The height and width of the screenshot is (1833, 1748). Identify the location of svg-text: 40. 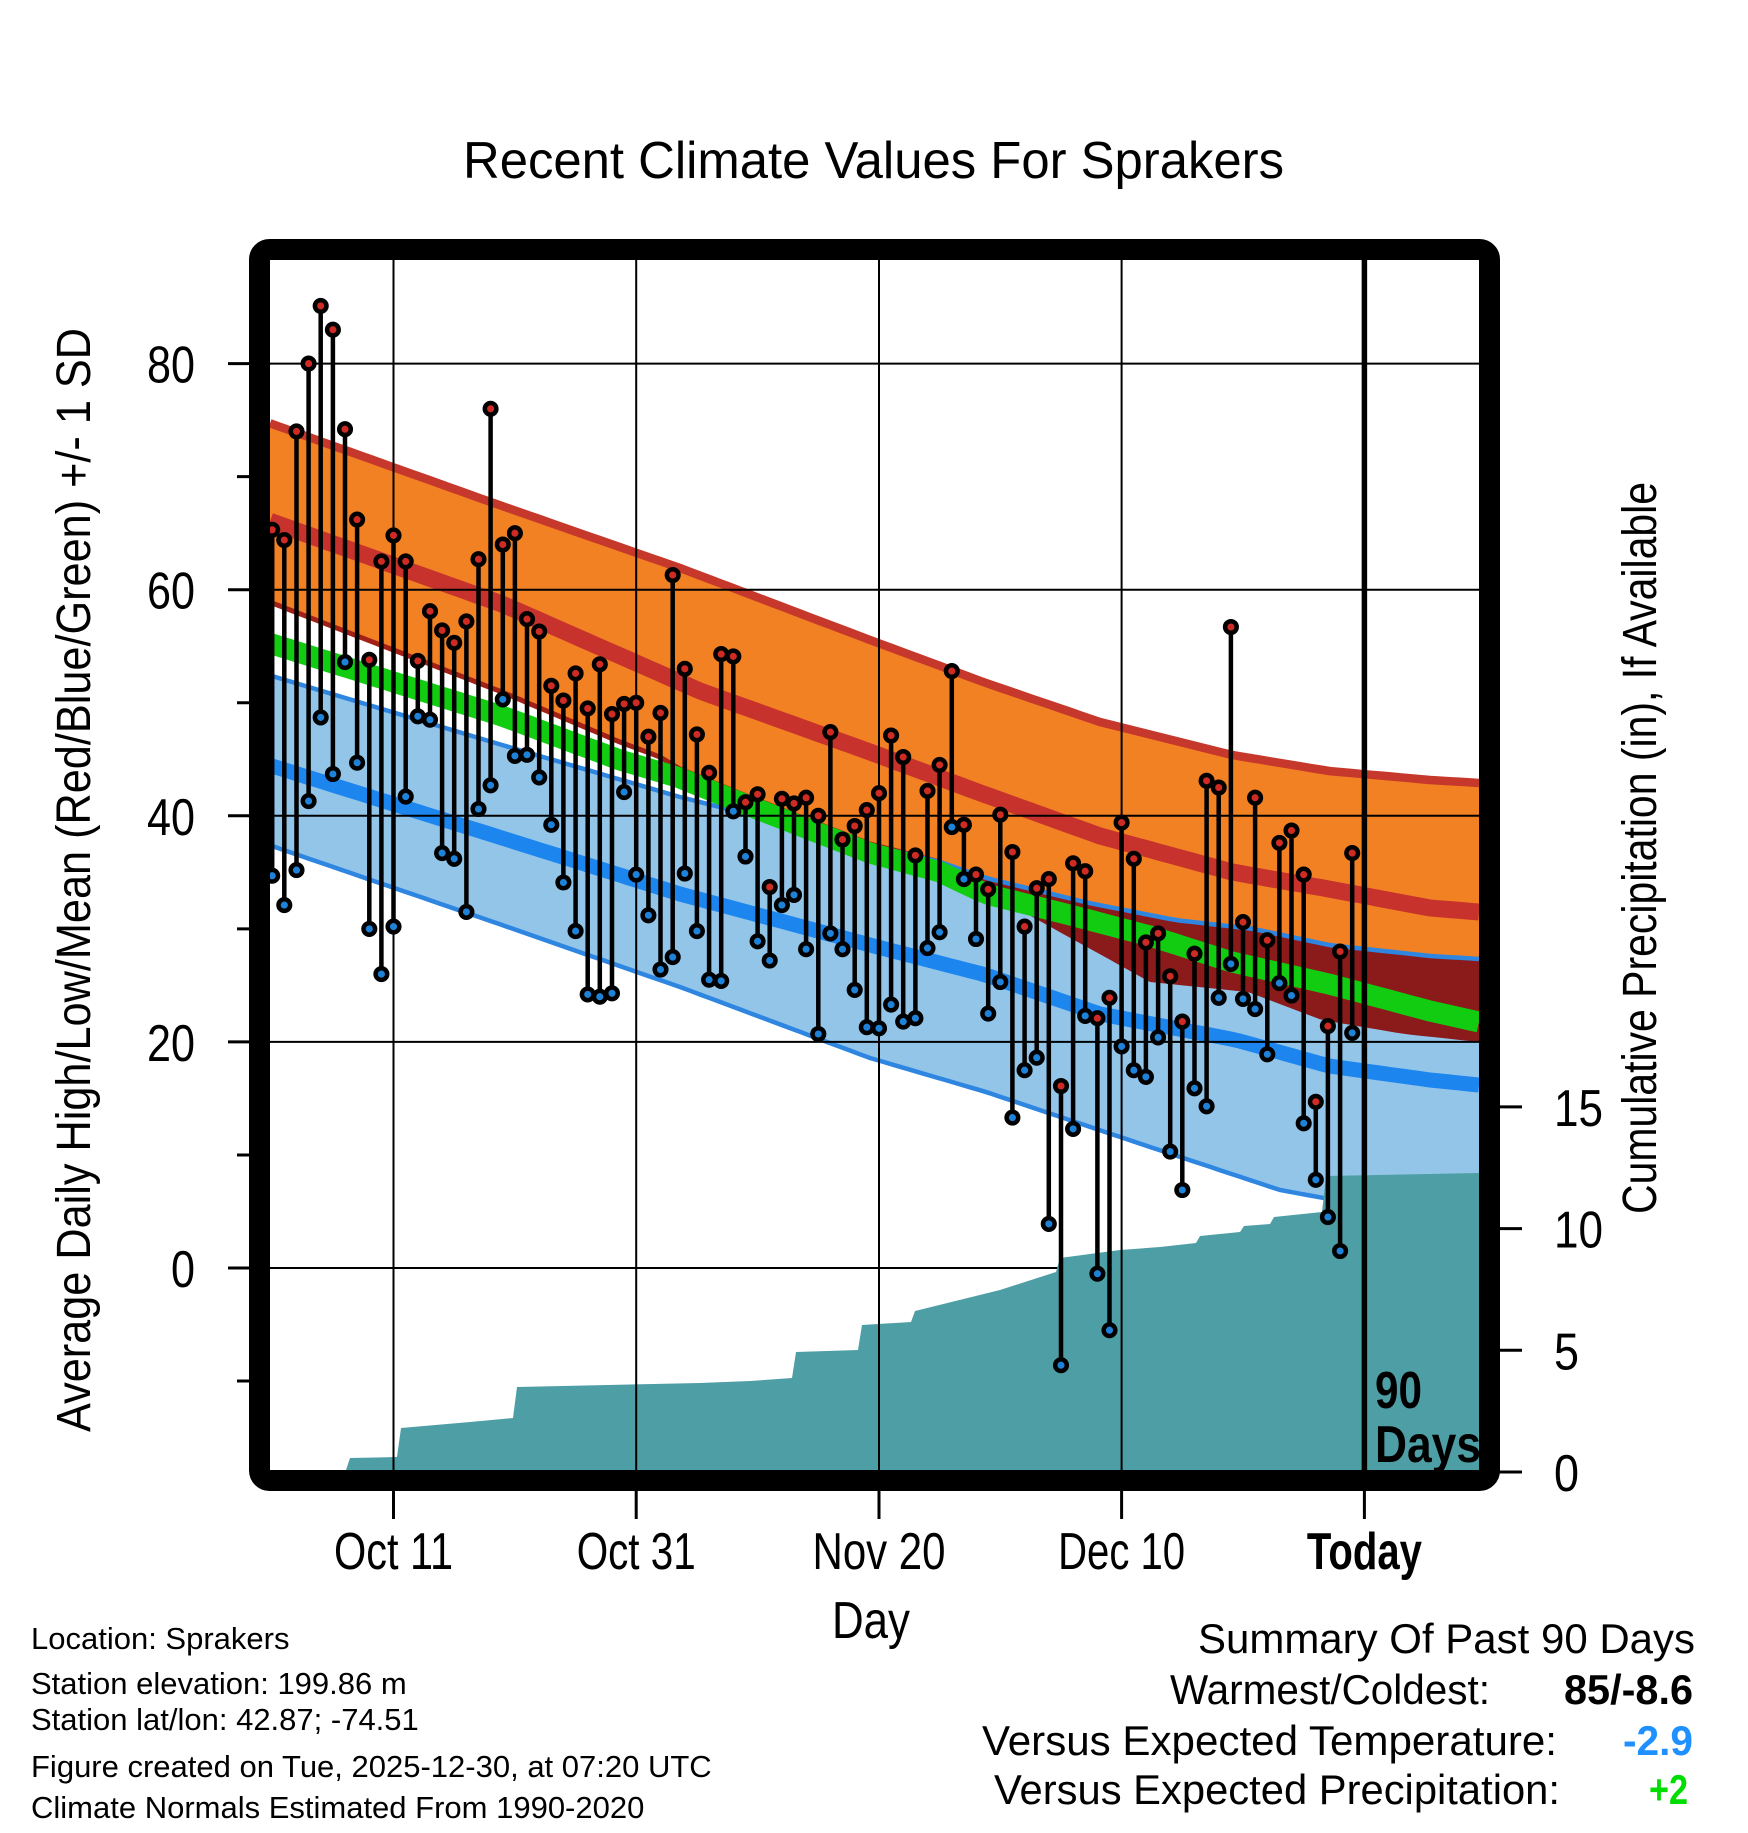
(171, 818).